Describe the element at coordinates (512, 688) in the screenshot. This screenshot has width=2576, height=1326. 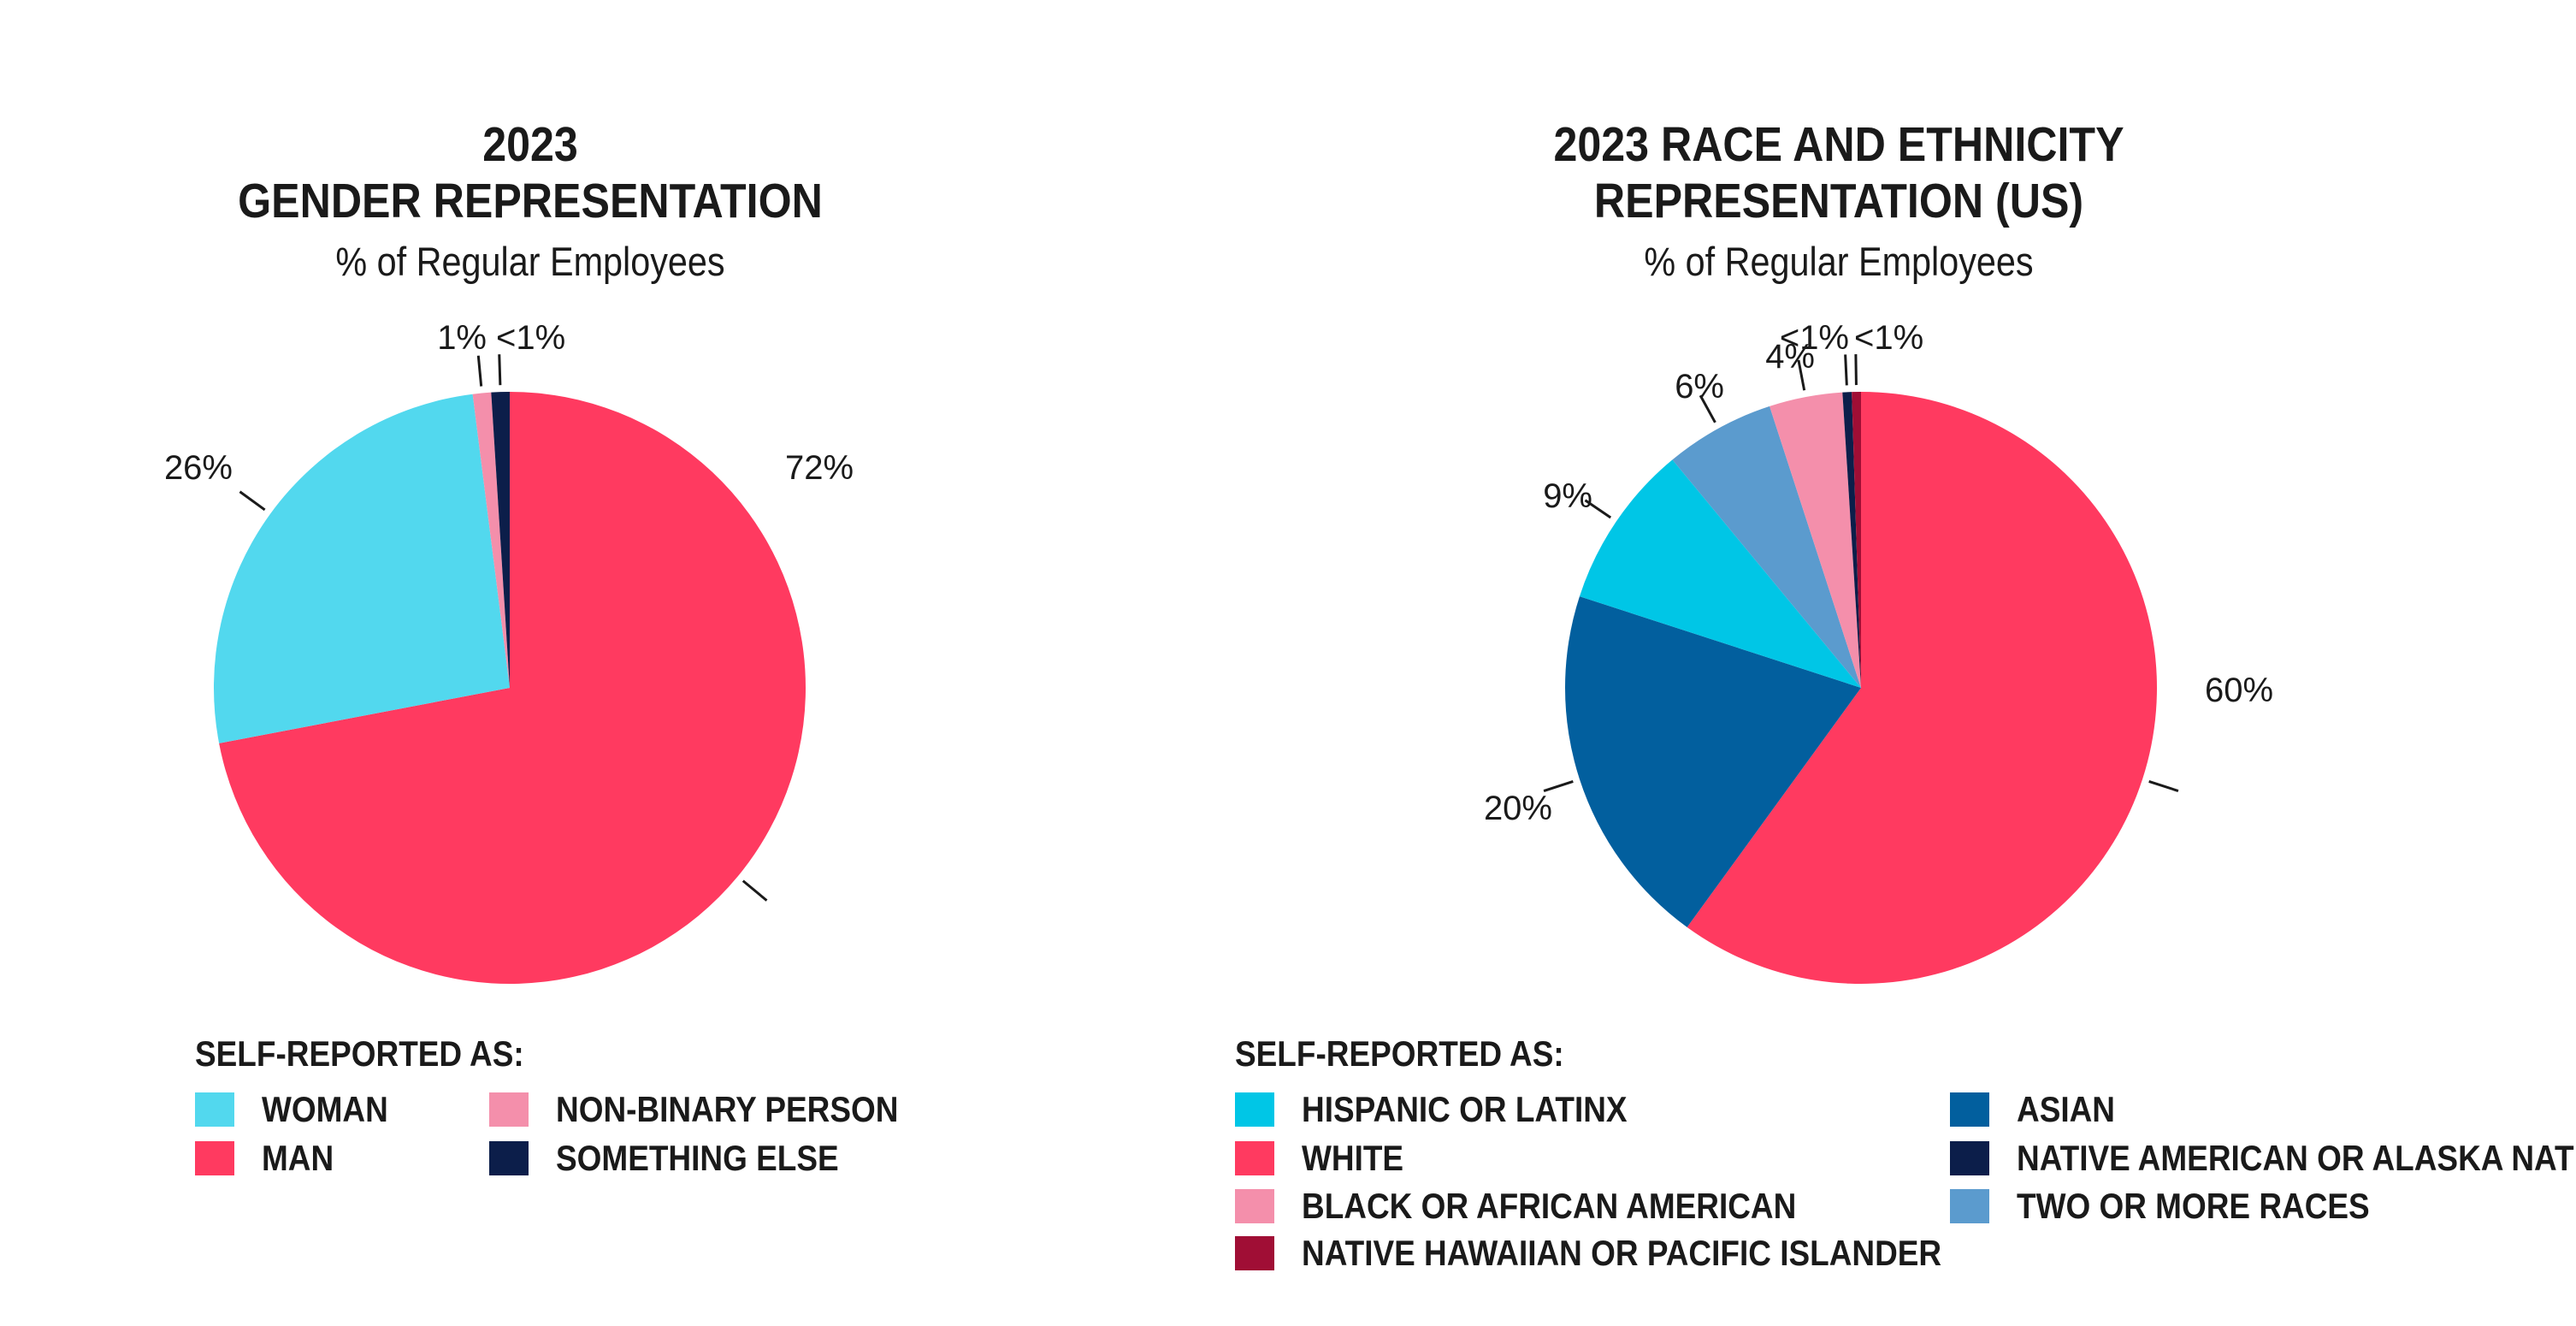
I see `gender-slice-man` at that location.